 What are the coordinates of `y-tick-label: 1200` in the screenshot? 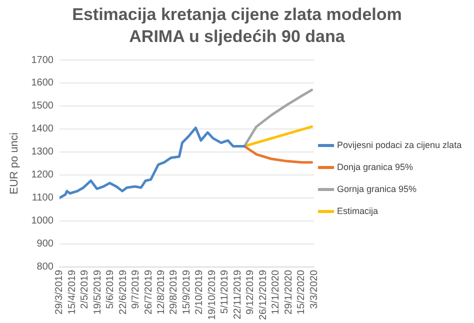 It's located at (42, 175).